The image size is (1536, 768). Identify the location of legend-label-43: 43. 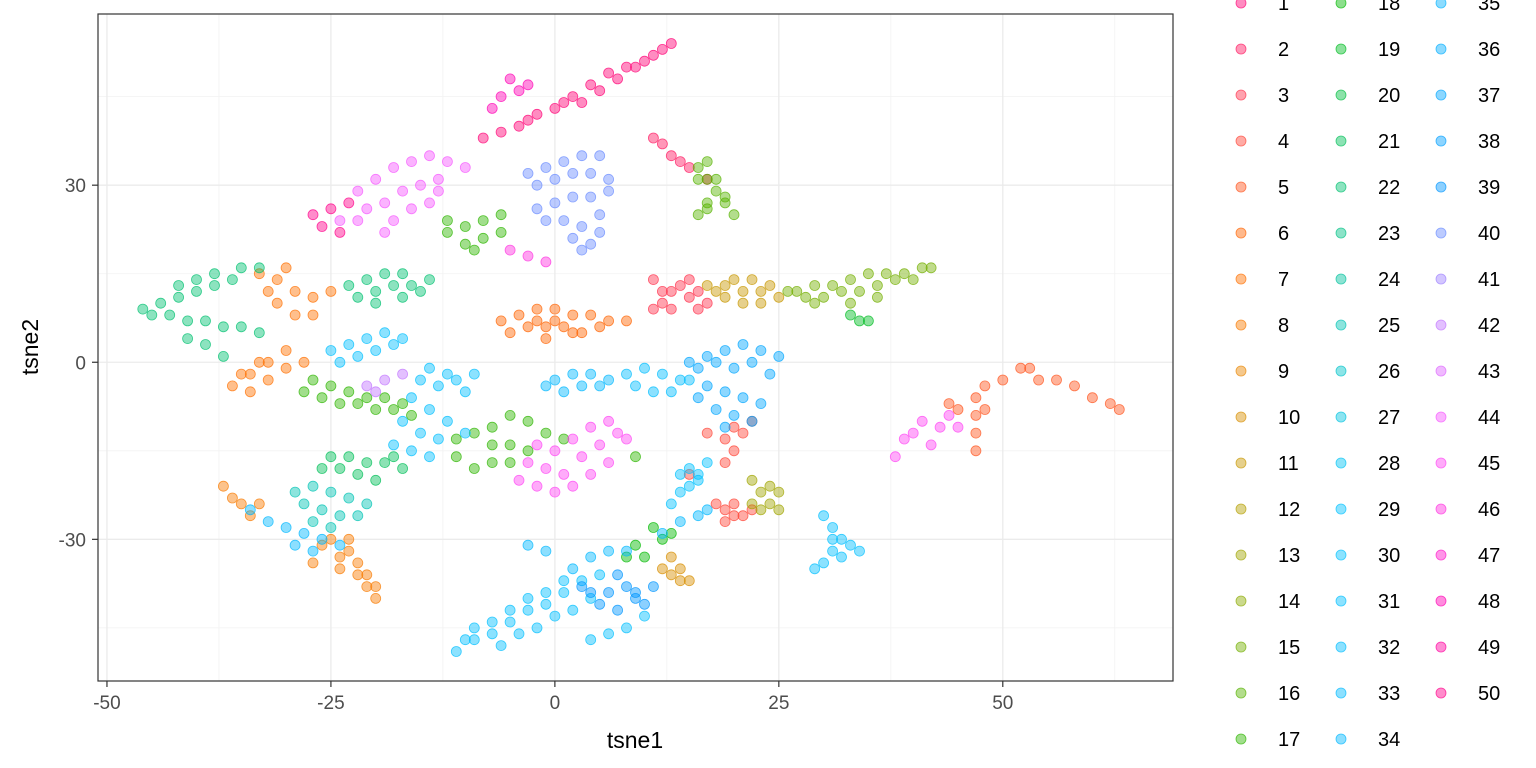
(1489, 372).